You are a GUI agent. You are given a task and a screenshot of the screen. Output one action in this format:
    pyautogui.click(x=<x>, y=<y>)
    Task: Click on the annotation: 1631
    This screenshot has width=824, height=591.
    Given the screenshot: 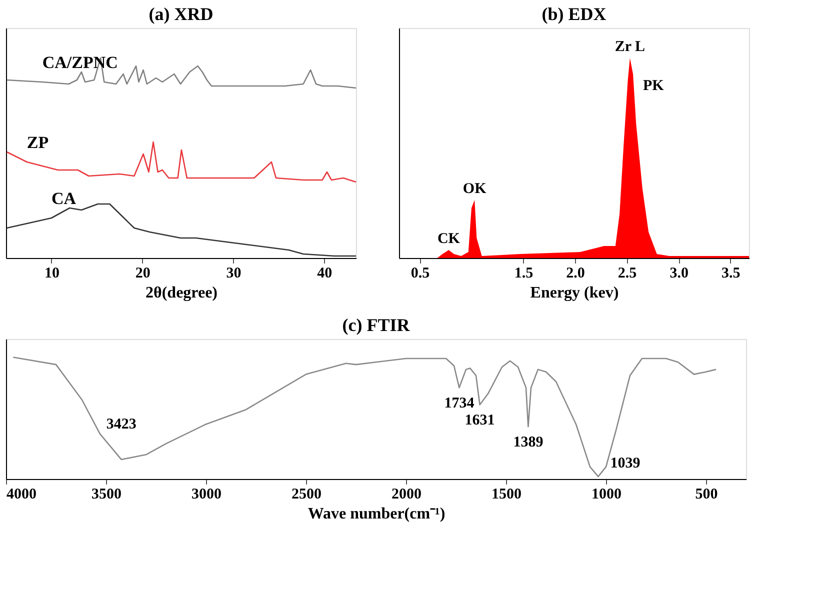 What is the action you would take?
    pyautogui.click(x=479, y=420)
    